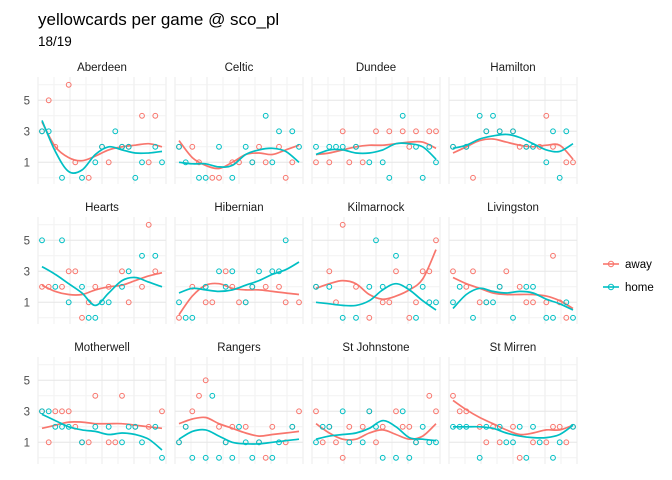 The width and height of the screenshot is (672, 480). Describe the element at coordinates (376, 148) in the screenshot. I see `away-trend-line` at that location.